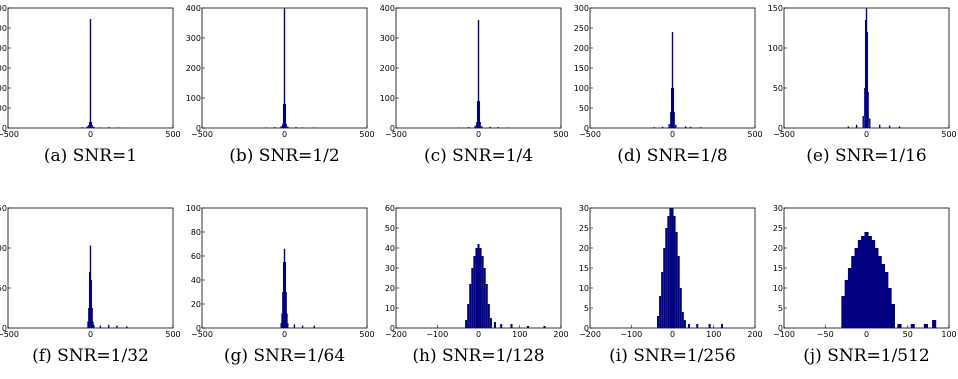 The image size is (958, 379). Describe the element at coordinates (865, 285) in the screenshot. I see `histogram-panel-10: 0 5 10 15 20 25 30 −100 −50 0 50 100 (j) SNR=1/512` at that location.